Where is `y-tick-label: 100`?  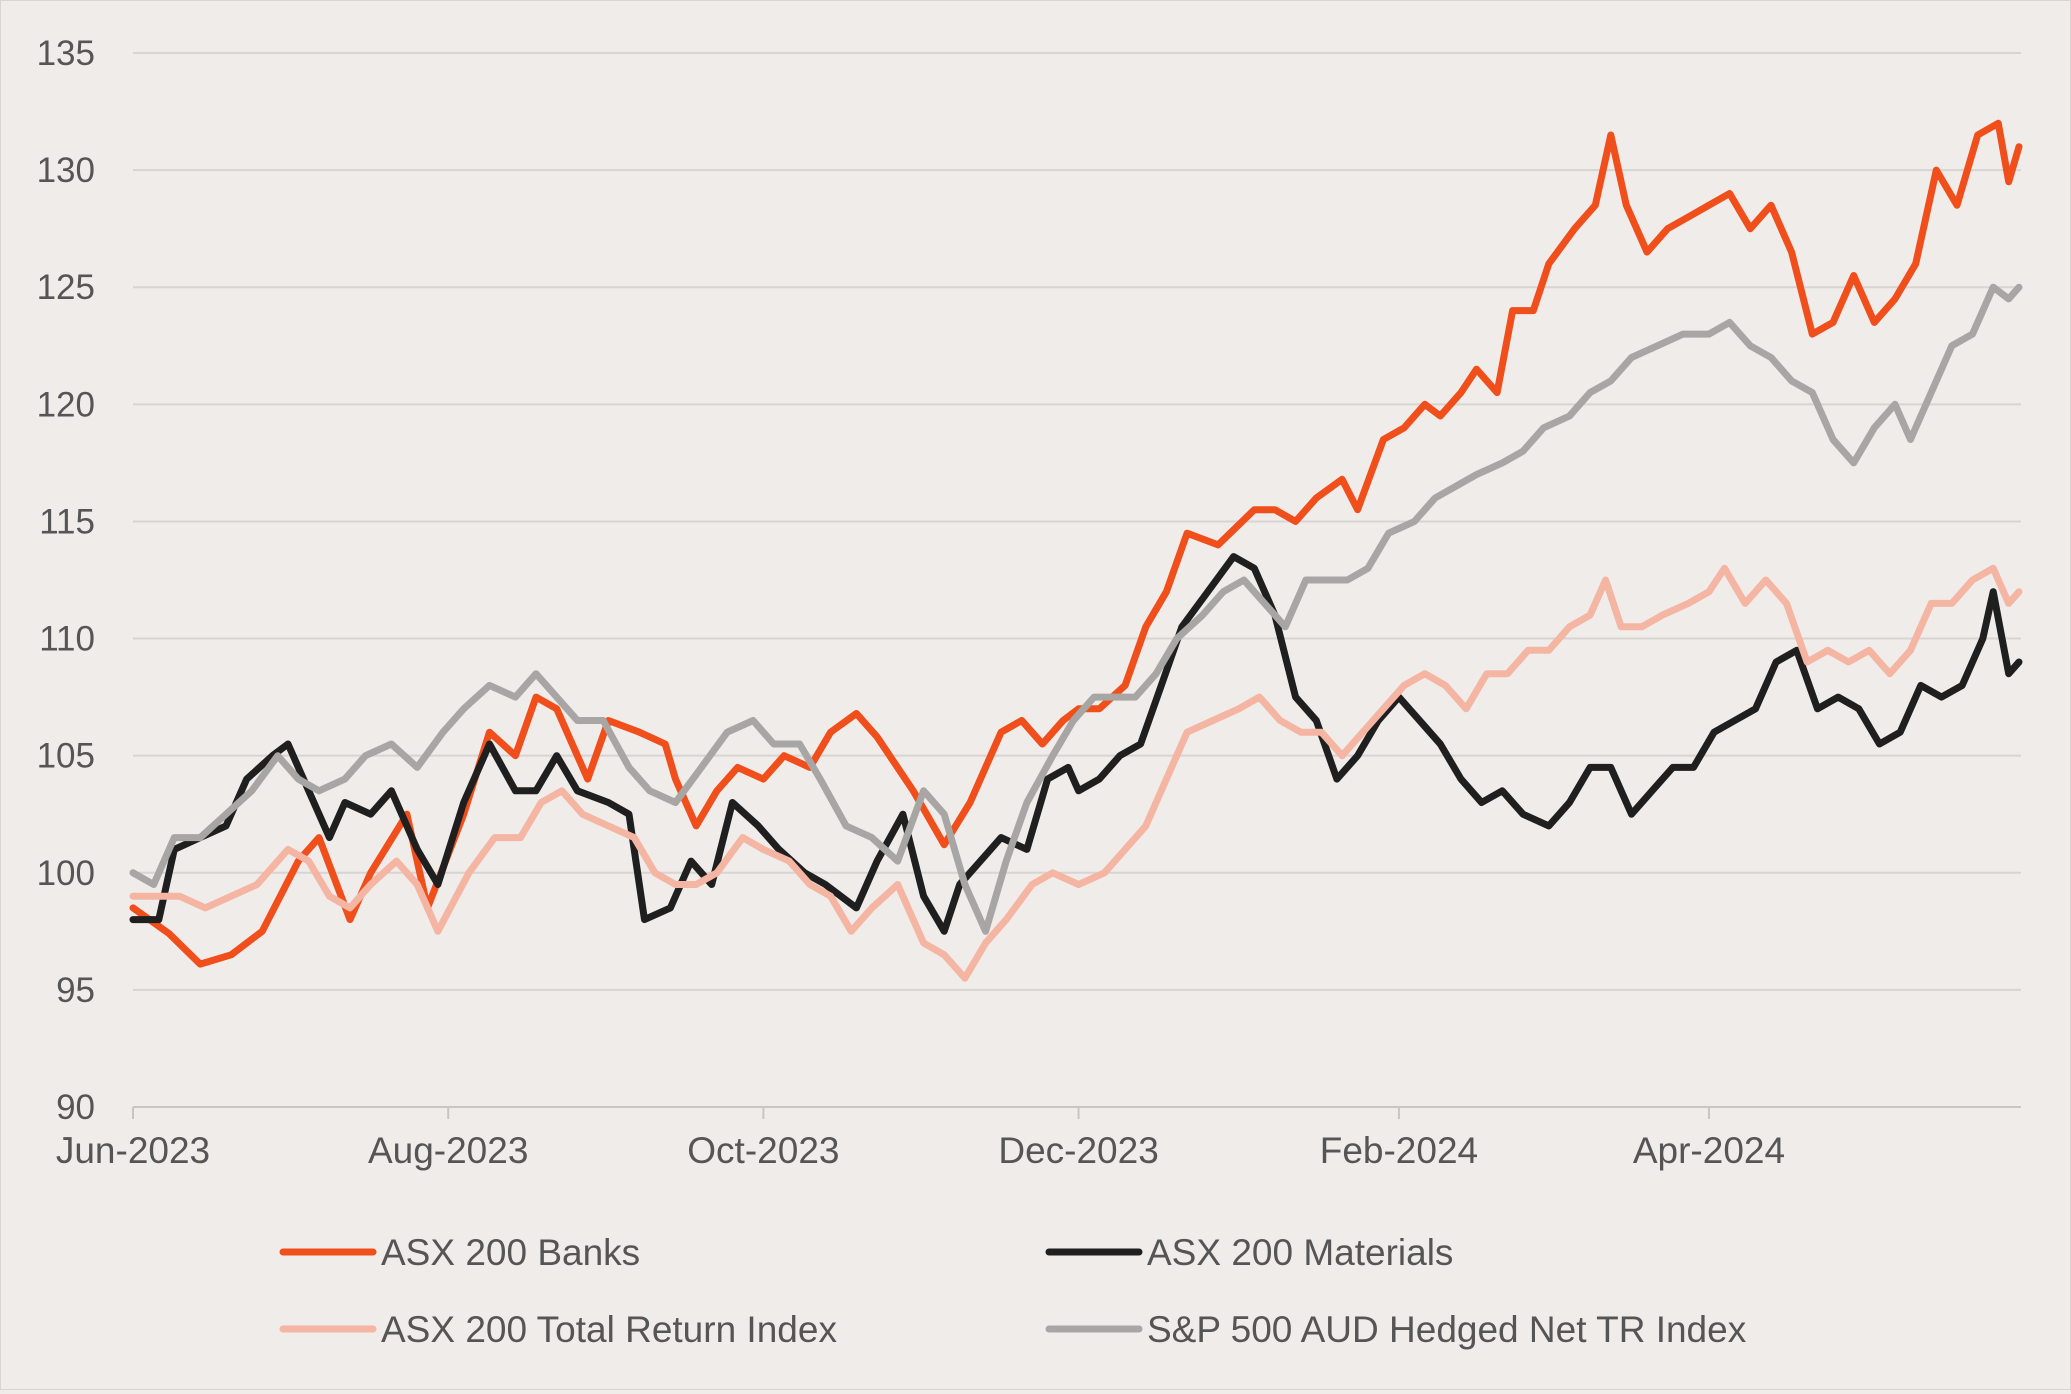 y-tick-label: 100 is located at coordinates (66, 873).